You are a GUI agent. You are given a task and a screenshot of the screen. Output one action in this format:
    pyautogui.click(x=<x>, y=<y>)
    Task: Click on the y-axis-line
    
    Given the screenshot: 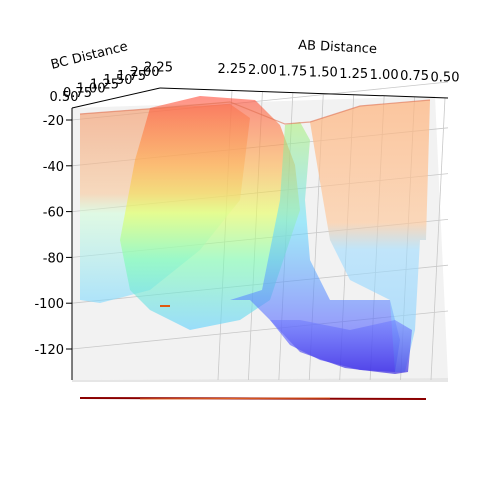 What is the action you would take?
    pyautogui.click(x=116, y=98)
    